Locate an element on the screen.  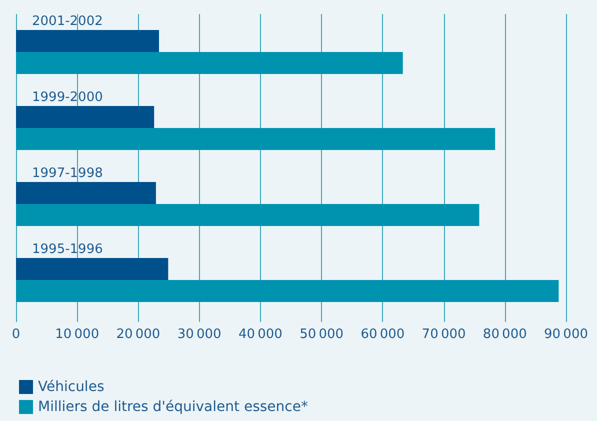
x-tick-label: 20 000 is located at coordinates (138, 334).